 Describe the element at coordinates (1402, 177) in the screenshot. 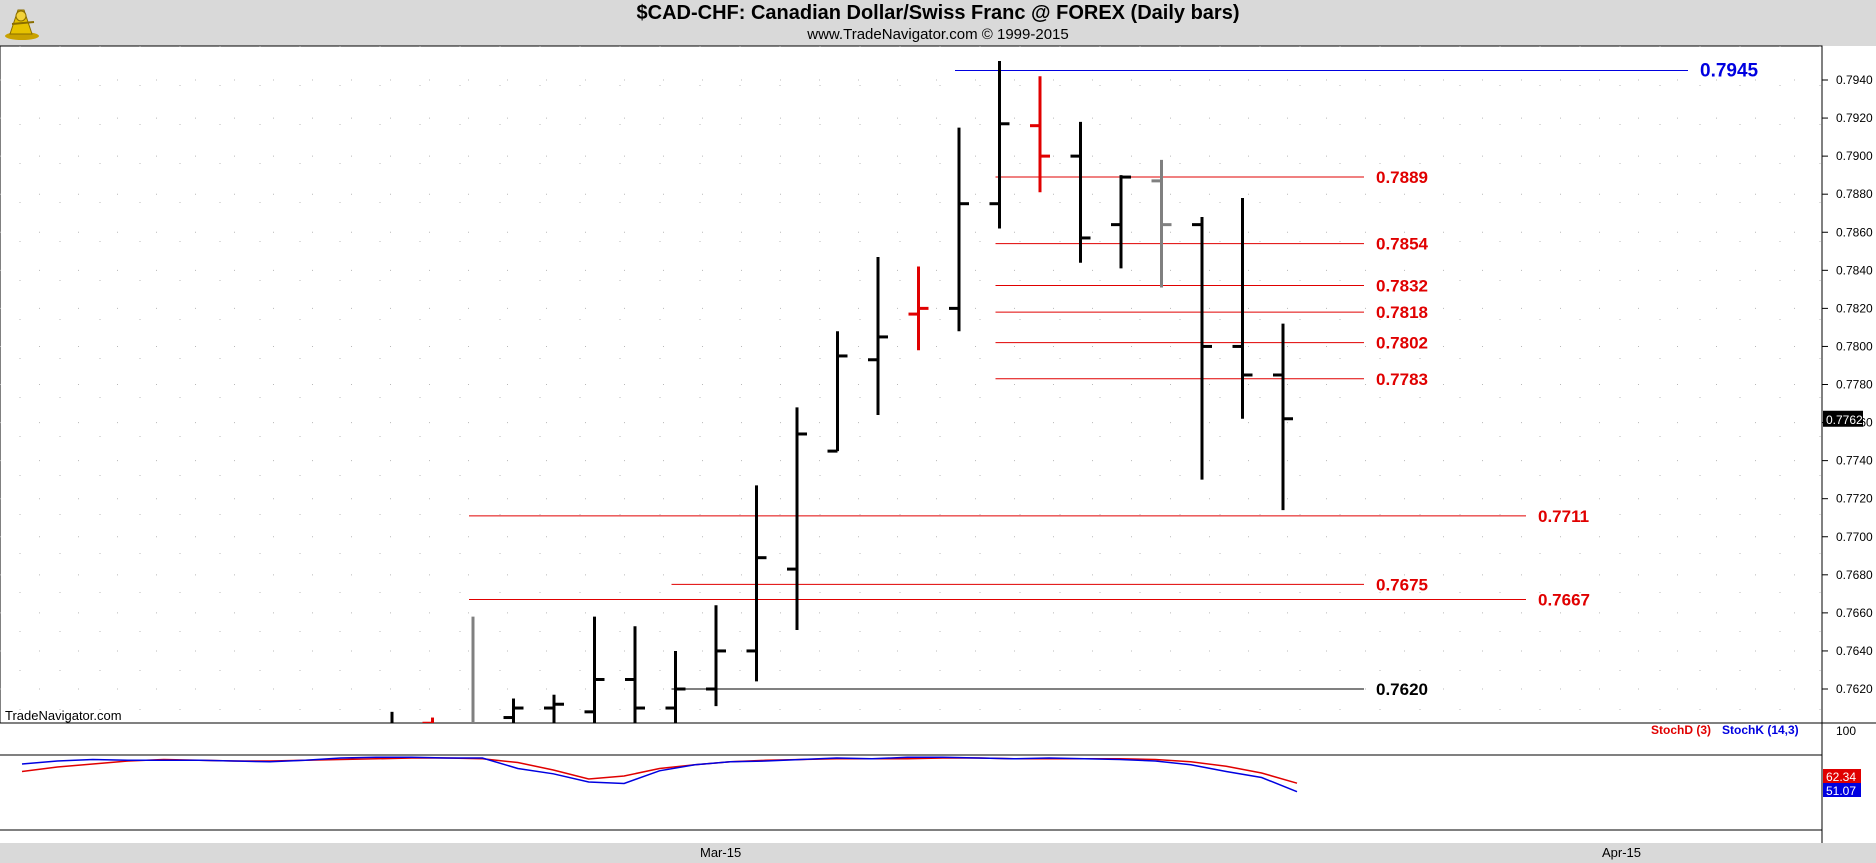

I see `level-label: 0.7889` at that location.